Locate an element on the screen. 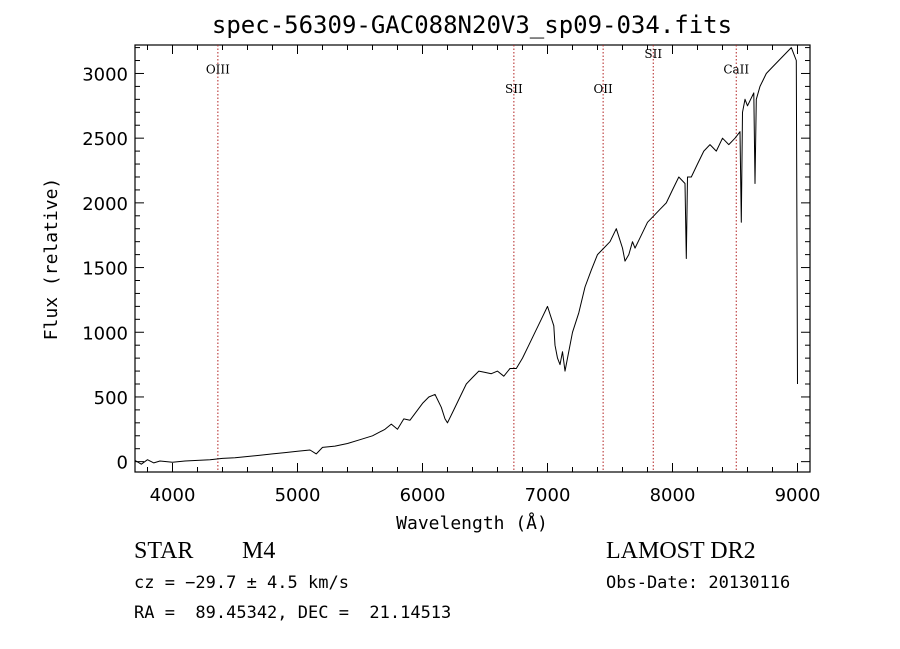  x-tick-label: 9000 is located at coordinates (798, 495).